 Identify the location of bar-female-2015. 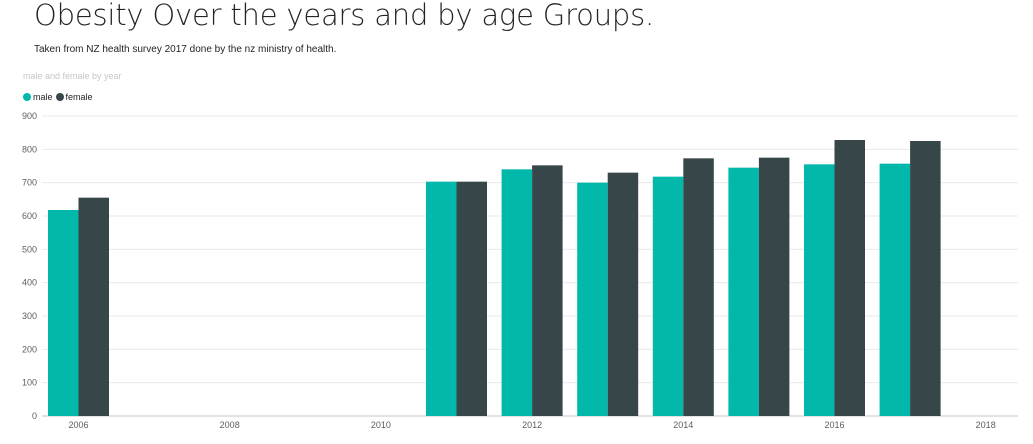
(774, 286).